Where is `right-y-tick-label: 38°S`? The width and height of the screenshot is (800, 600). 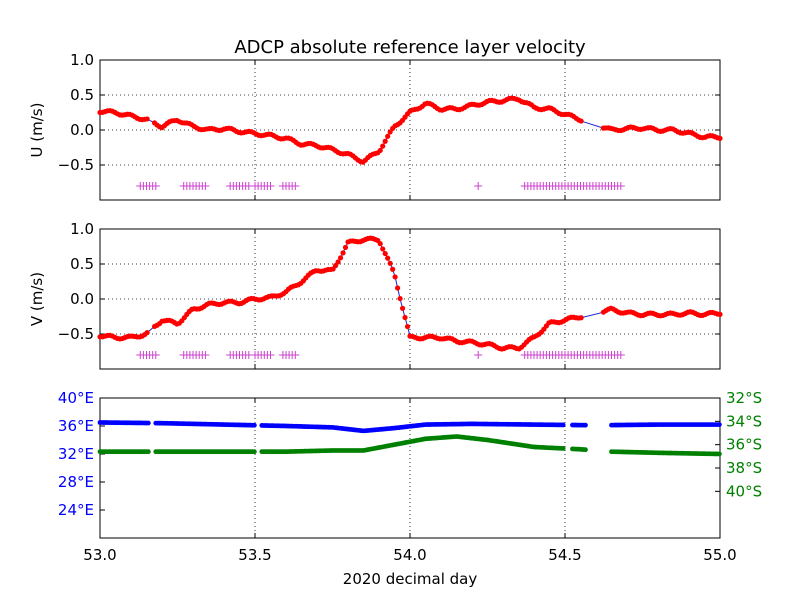 right-y-tick-label: 38°S is located at coordinates (744, 468).